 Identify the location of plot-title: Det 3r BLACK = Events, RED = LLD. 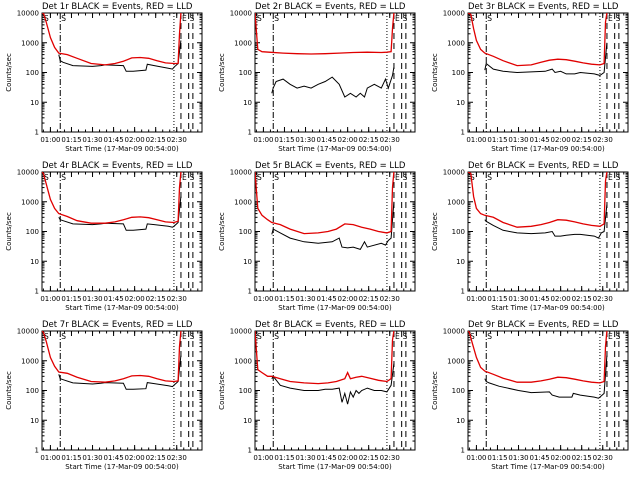
(543, 7).